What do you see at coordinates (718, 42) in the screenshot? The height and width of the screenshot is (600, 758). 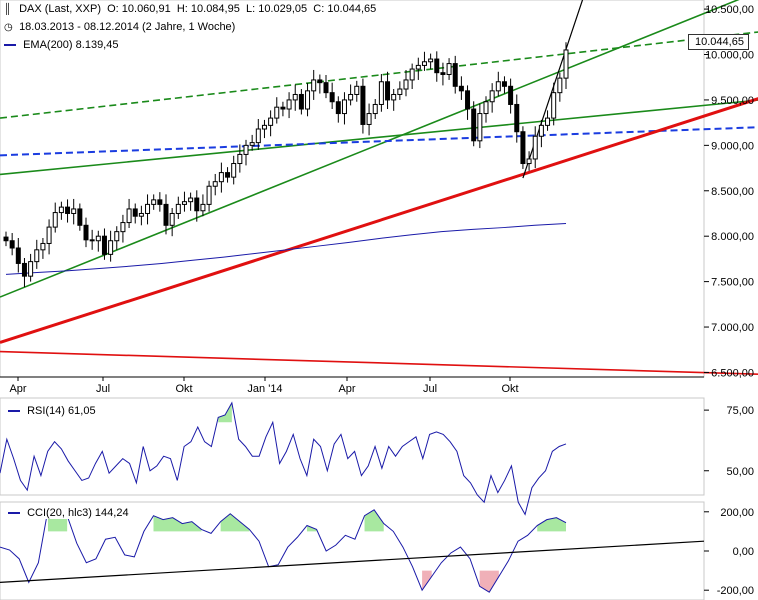 I see `last-price-tag: 10.044,65` at bounding box center [718, 42].